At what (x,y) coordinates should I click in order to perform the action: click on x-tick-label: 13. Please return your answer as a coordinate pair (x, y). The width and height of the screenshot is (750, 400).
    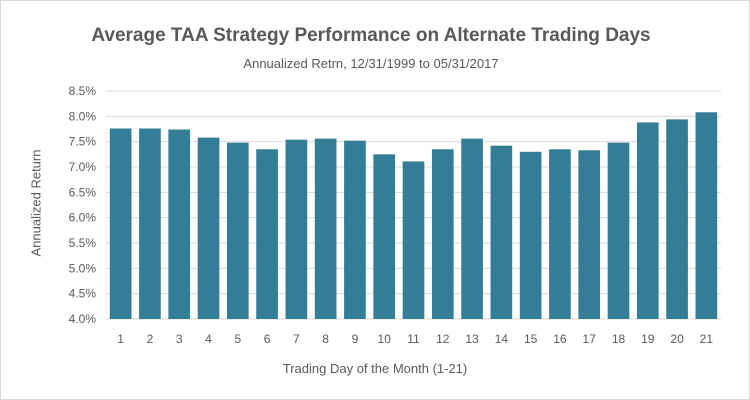
    Looking at the image, I should click on (472, 339).